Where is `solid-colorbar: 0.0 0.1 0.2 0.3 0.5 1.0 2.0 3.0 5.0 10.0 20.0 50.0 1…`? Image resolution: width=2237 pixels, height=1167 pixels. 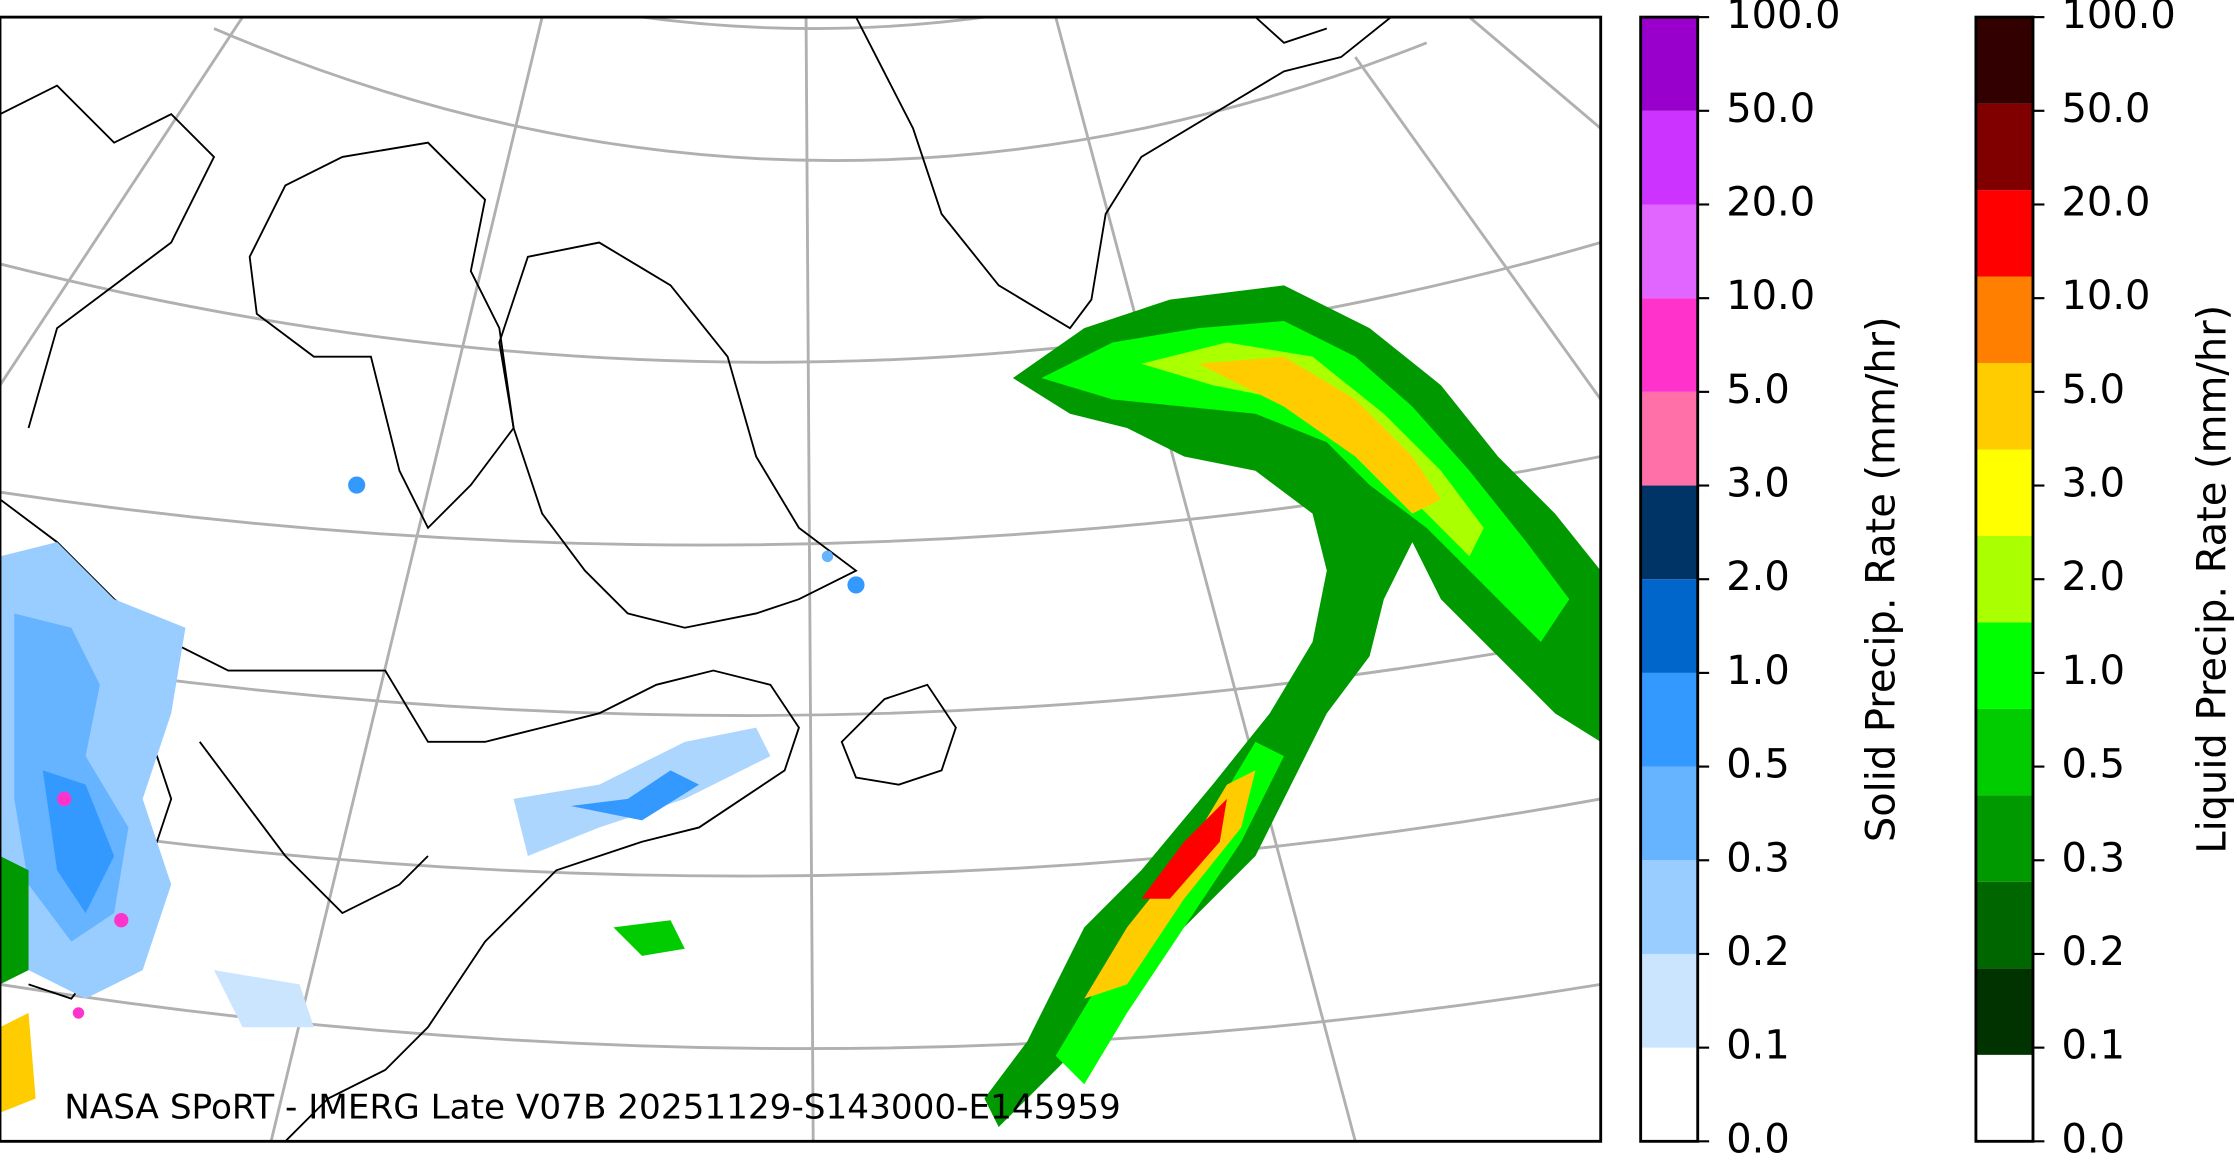
solid-colorbar: 0.0 0.1 0.2 0.3 0.5 1.0 2.0 3.0 5.0 10.0 20.0 50.0 1… is located at coordinates (1772, 581).